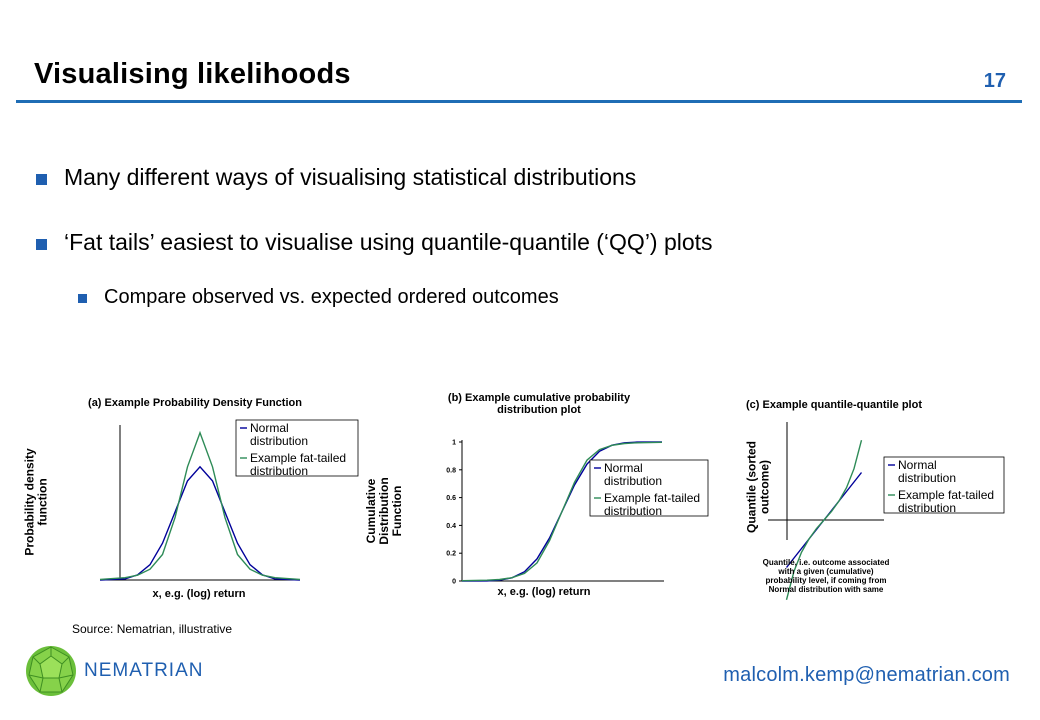 Image resolution: width=1040 pixels, height=720 pixels. I want to click on chart-c-xlabel: probability level, if coming from, so click(826, 580).